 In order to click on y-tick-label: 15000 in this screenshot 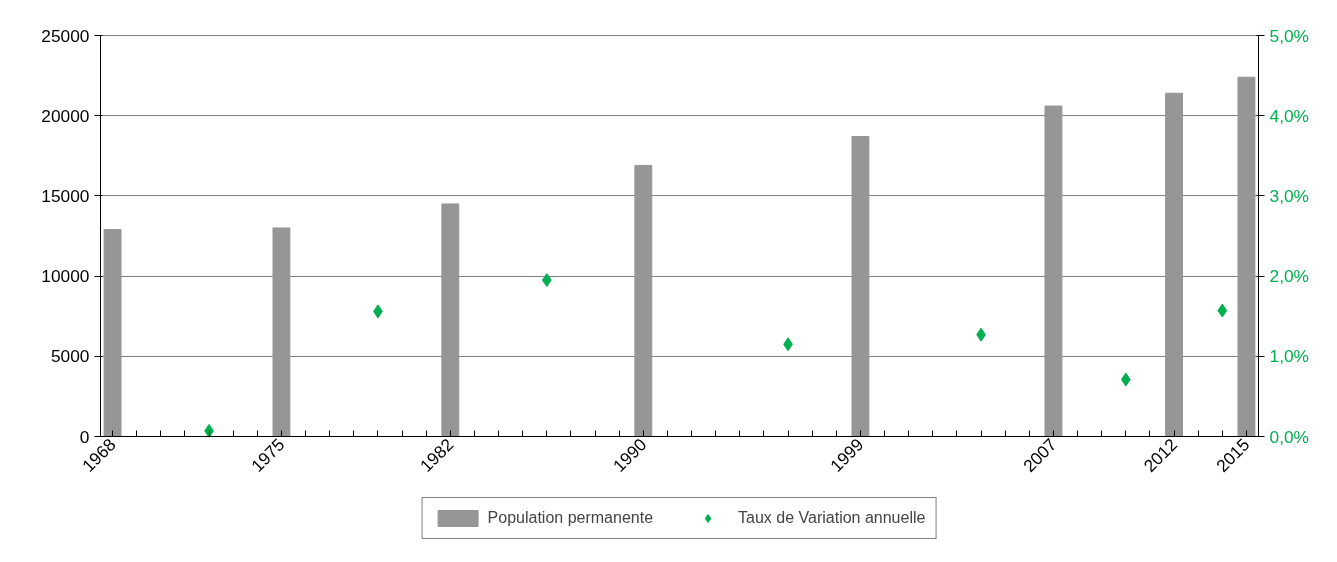, I will do `click(65, 195)`.